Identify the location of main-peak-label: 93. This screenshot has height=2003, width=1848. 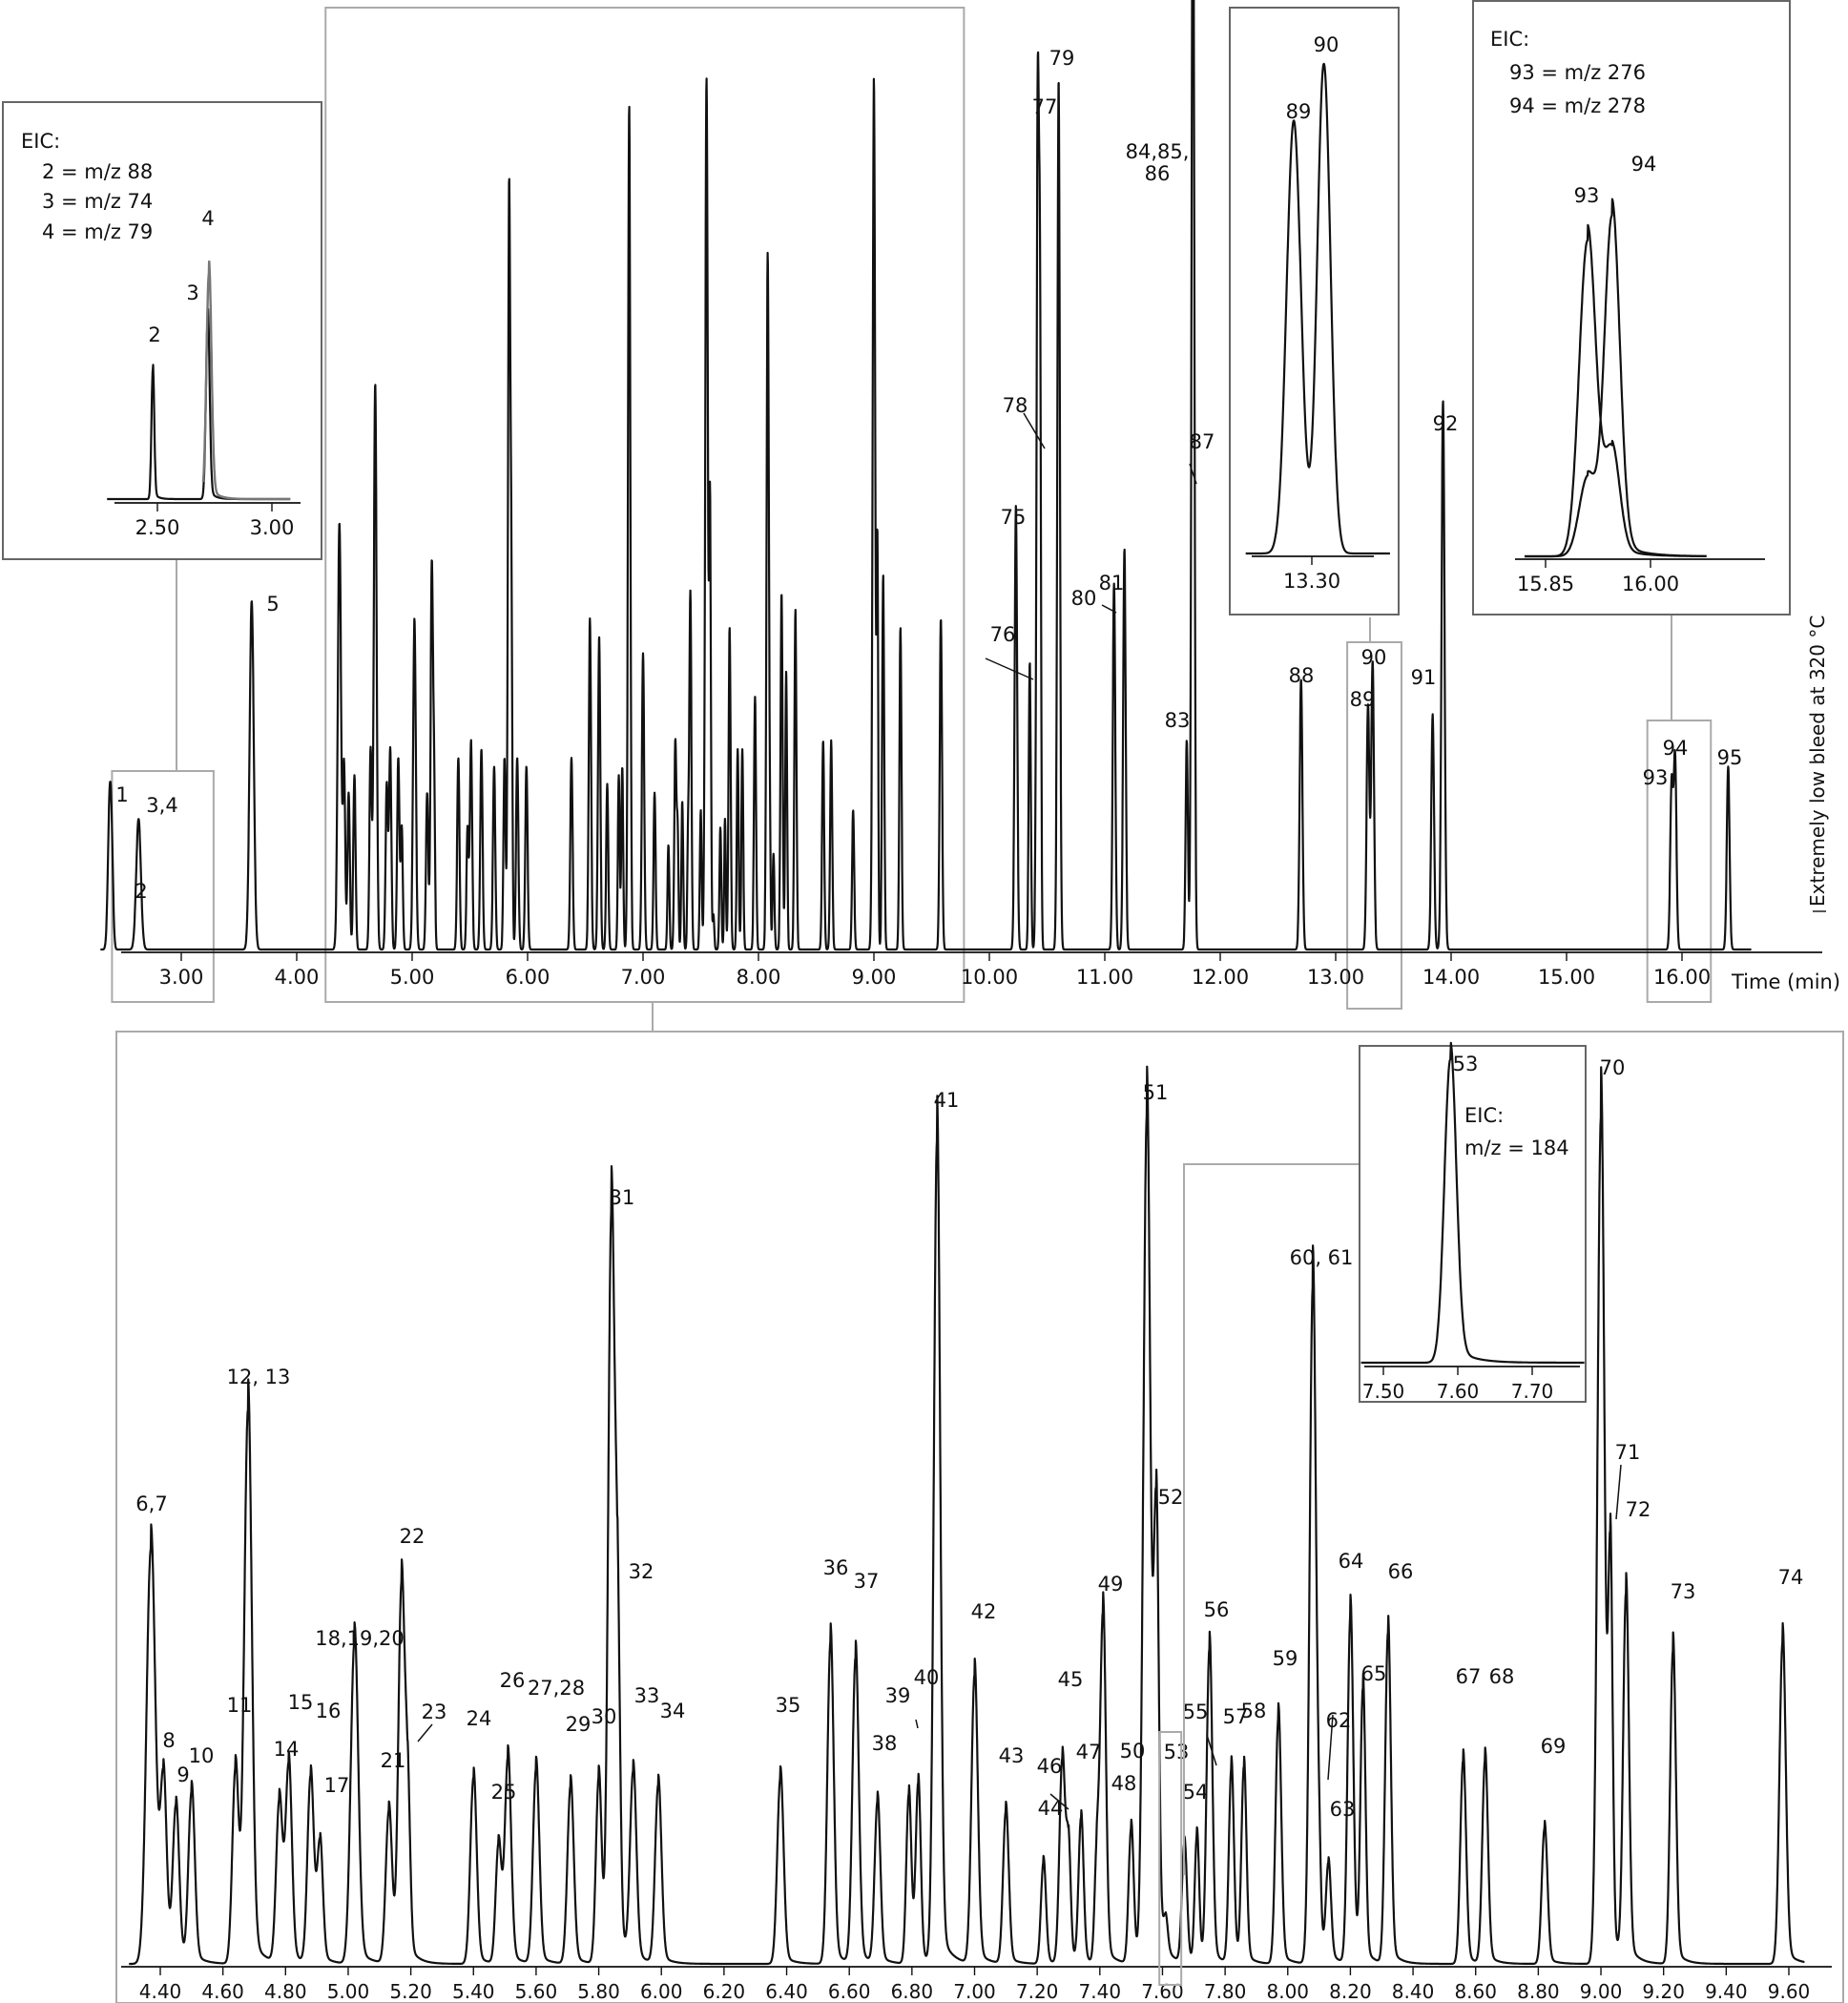
(1656, 777).